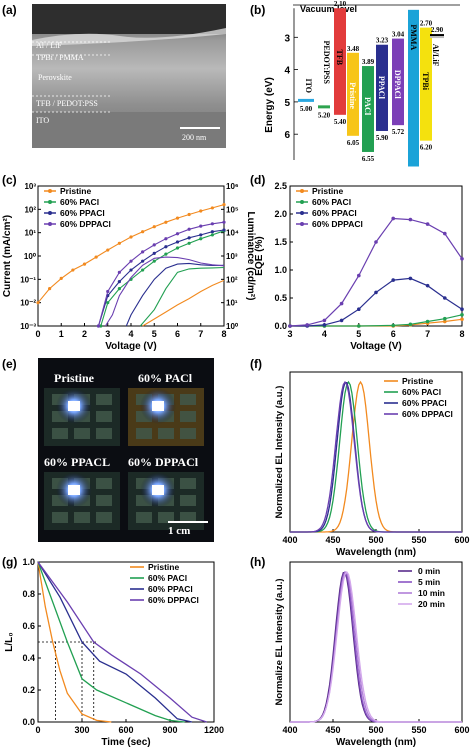  I want to click on y-tick-label: 2.5, so click(280, 186).